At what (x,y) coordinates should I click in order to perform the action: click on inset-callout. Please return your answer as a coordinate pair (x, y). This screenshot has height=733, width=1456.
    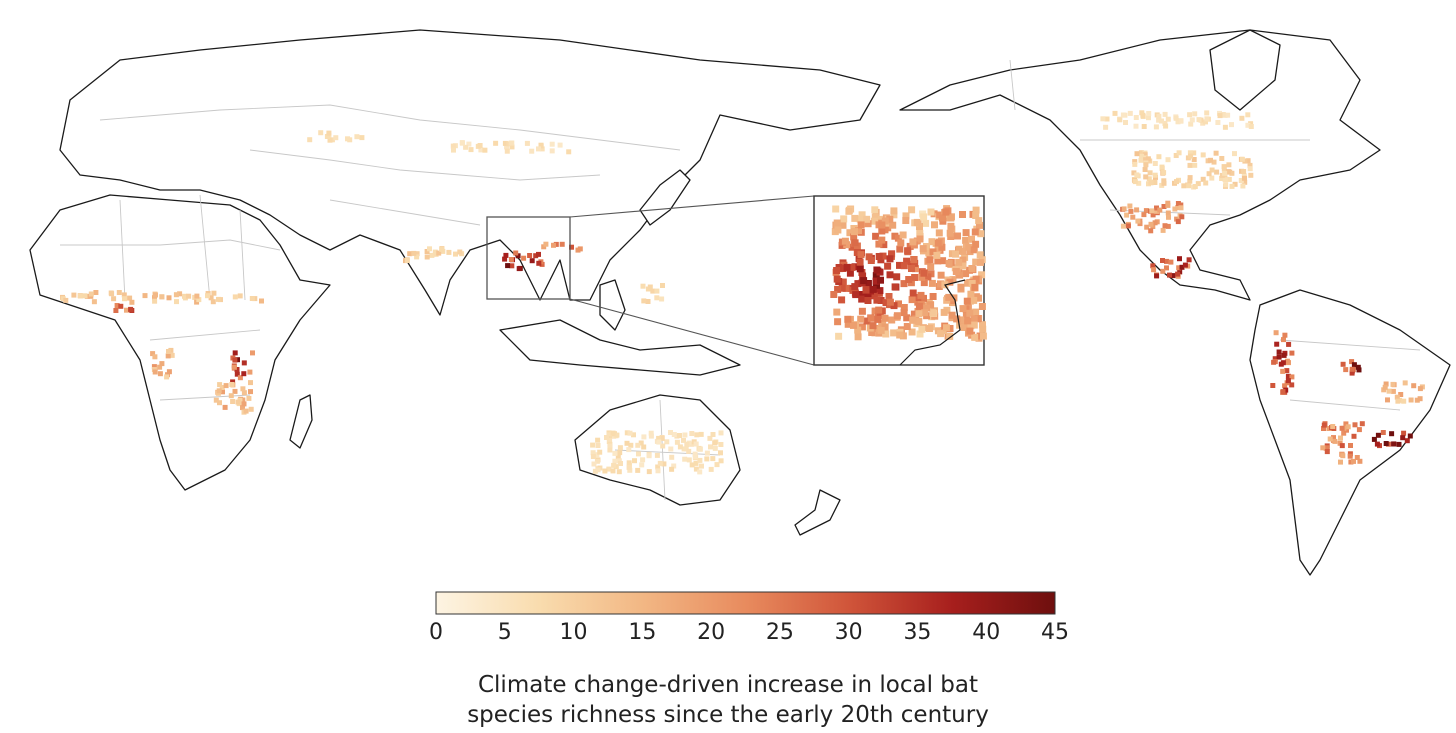
    Looking at the image, I should click on (736, 280).